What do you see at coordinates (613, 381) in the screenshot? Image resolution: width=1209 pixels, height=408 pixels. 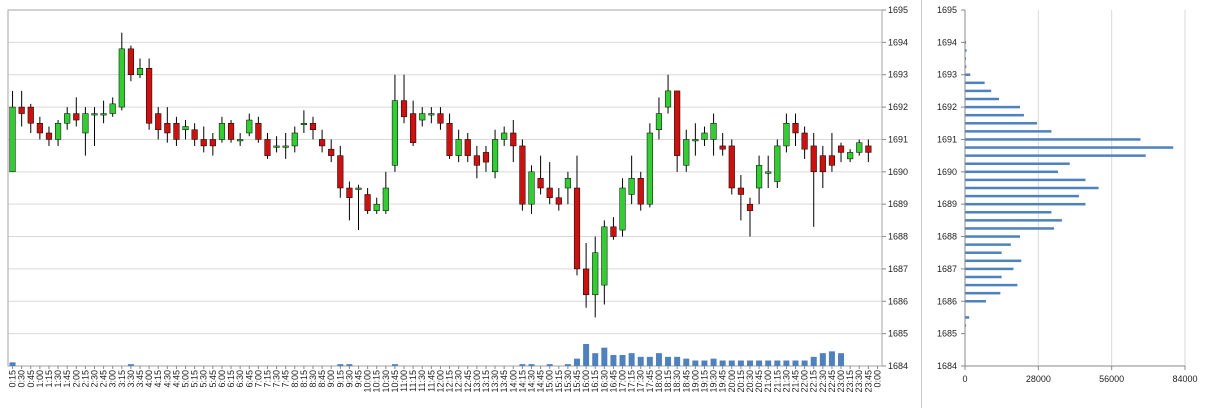 I see `x-tick-label: 16:45` at bounding box center [613, 381].